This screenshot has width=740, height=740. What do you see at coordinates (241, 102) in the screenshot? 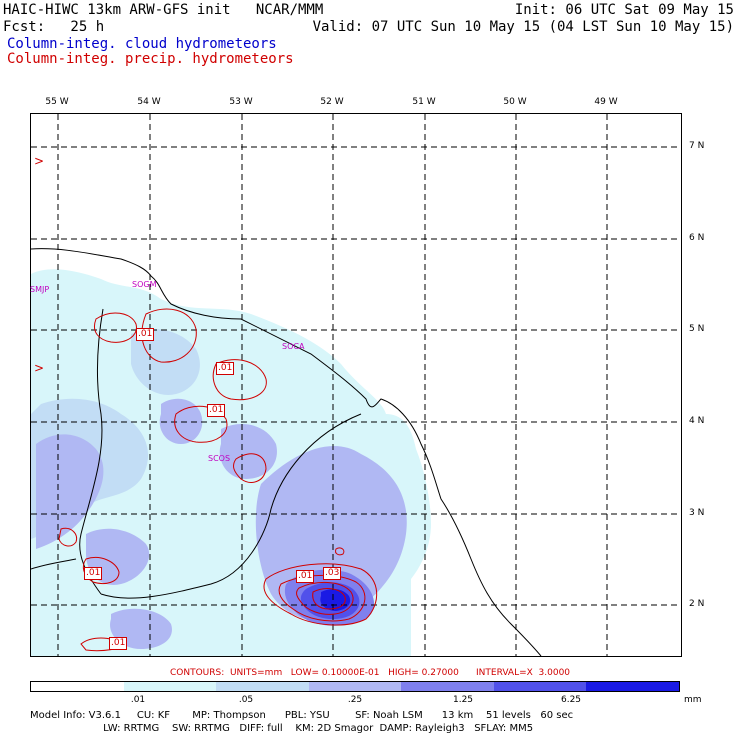
I see `lon-label-53w: 53 W` at bounding box center [241, 102].